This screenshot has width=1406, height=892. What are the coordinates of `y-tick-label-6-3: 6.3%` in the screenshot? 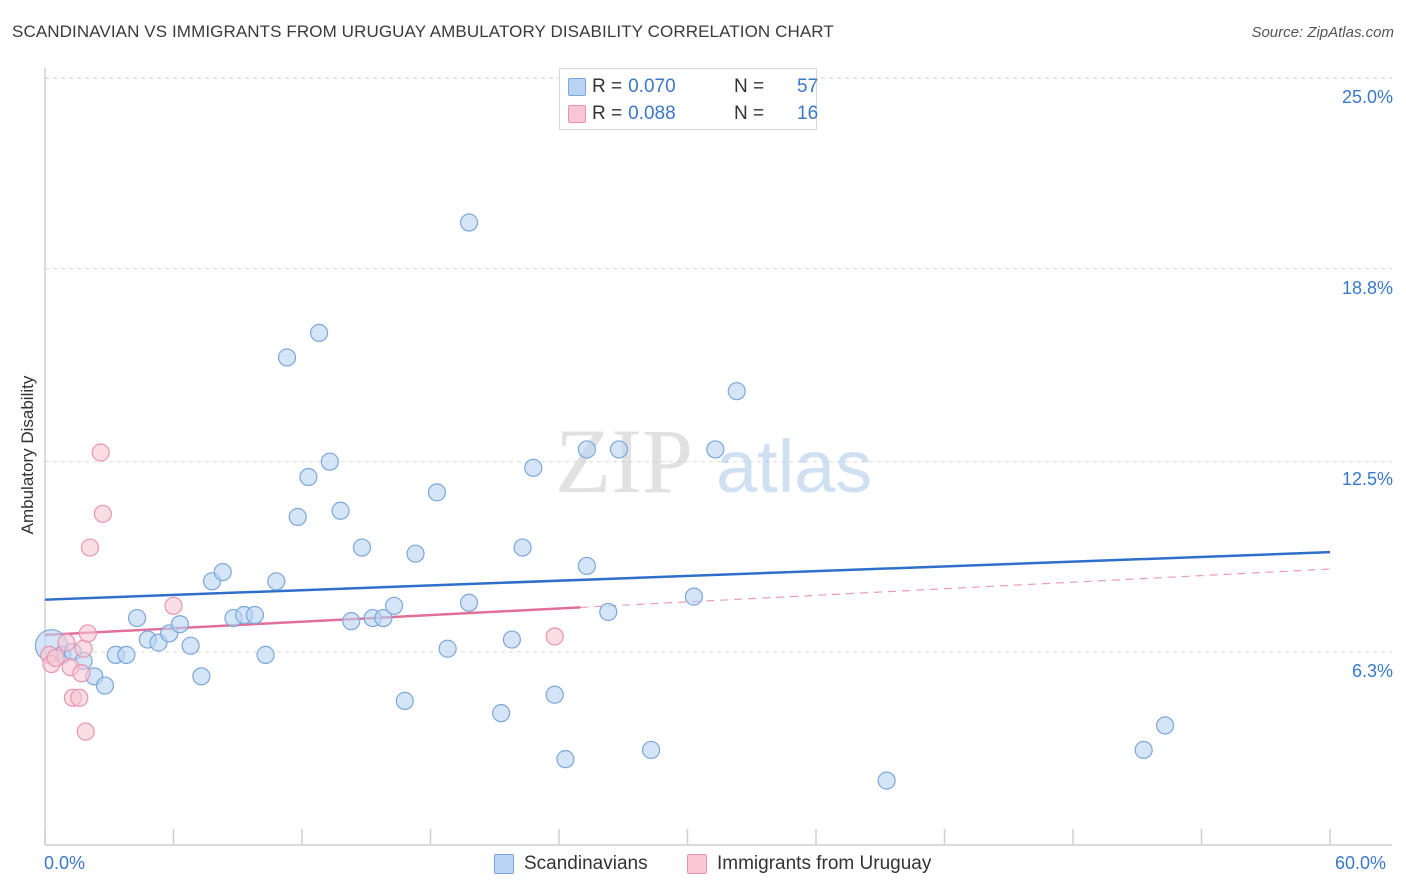 It's located at (1372, 671).